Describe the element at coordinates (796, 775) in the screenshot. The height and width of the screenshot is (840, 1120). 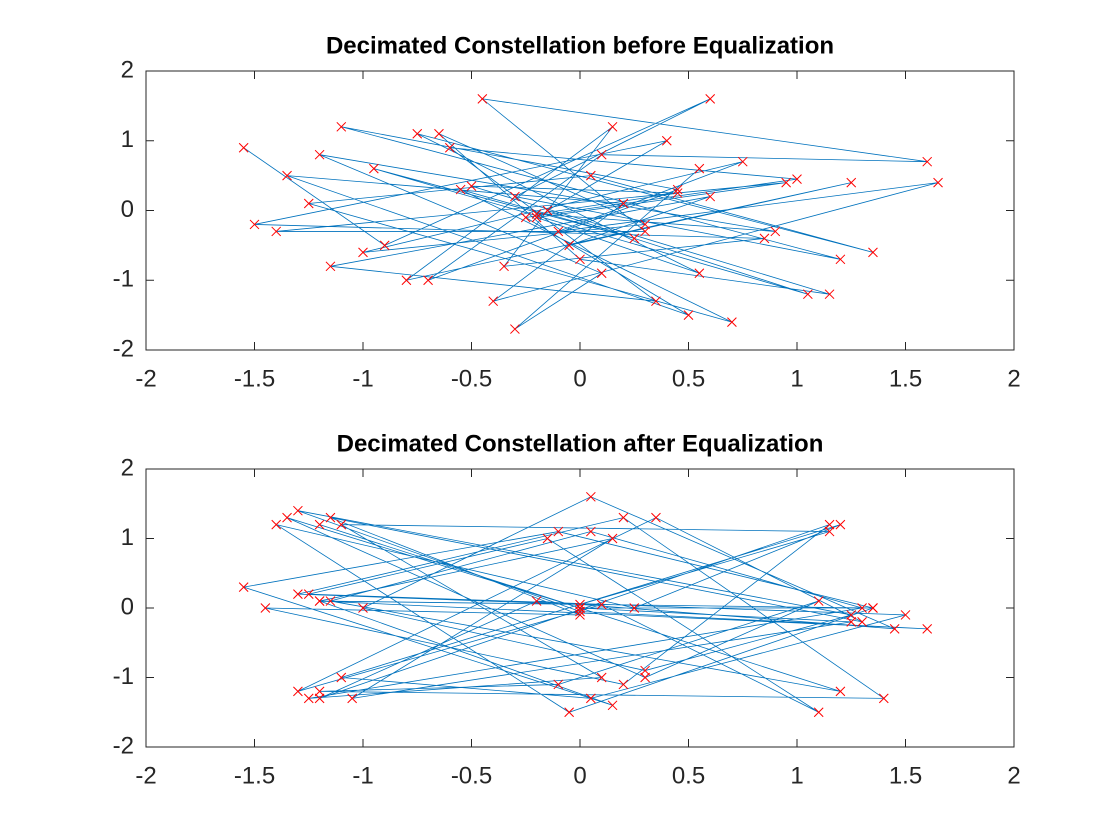
I see `x-tick-label: 1` at that location.